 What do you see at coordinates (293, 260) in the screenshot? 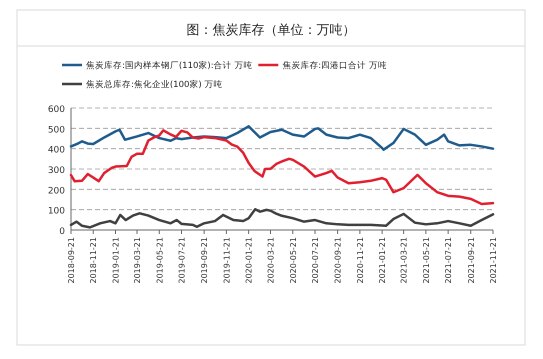
I see `x-tick-label: 2020-05-21` at bounding box center [293, 260].